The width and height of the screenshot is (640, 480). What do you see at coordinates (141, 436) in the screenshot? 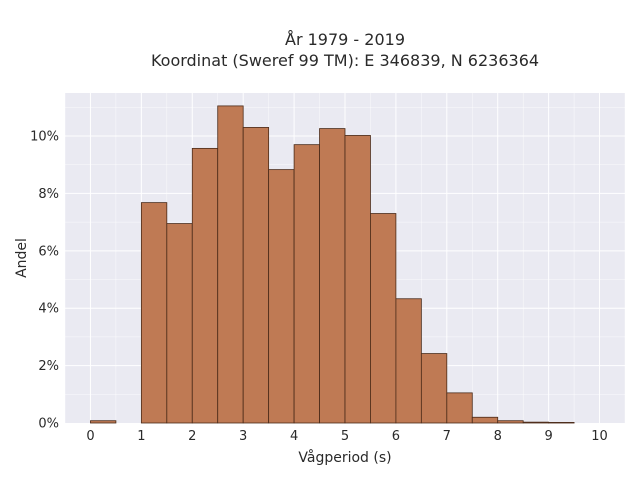
I see `x-tick-label: 1` at bounding box center [141, 436].